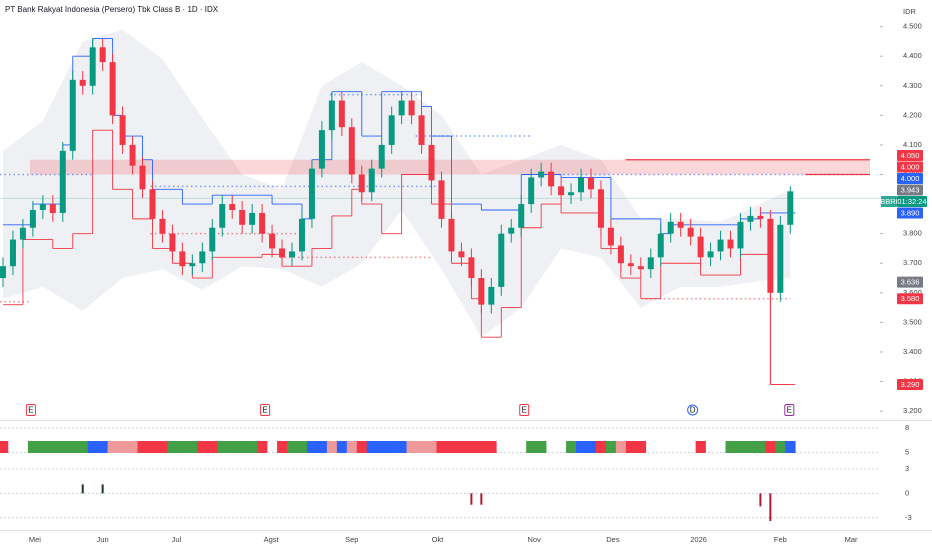 This screenshot has height=550, width=932. I want to click on x-tick-label: Mar, so click(851, 539).